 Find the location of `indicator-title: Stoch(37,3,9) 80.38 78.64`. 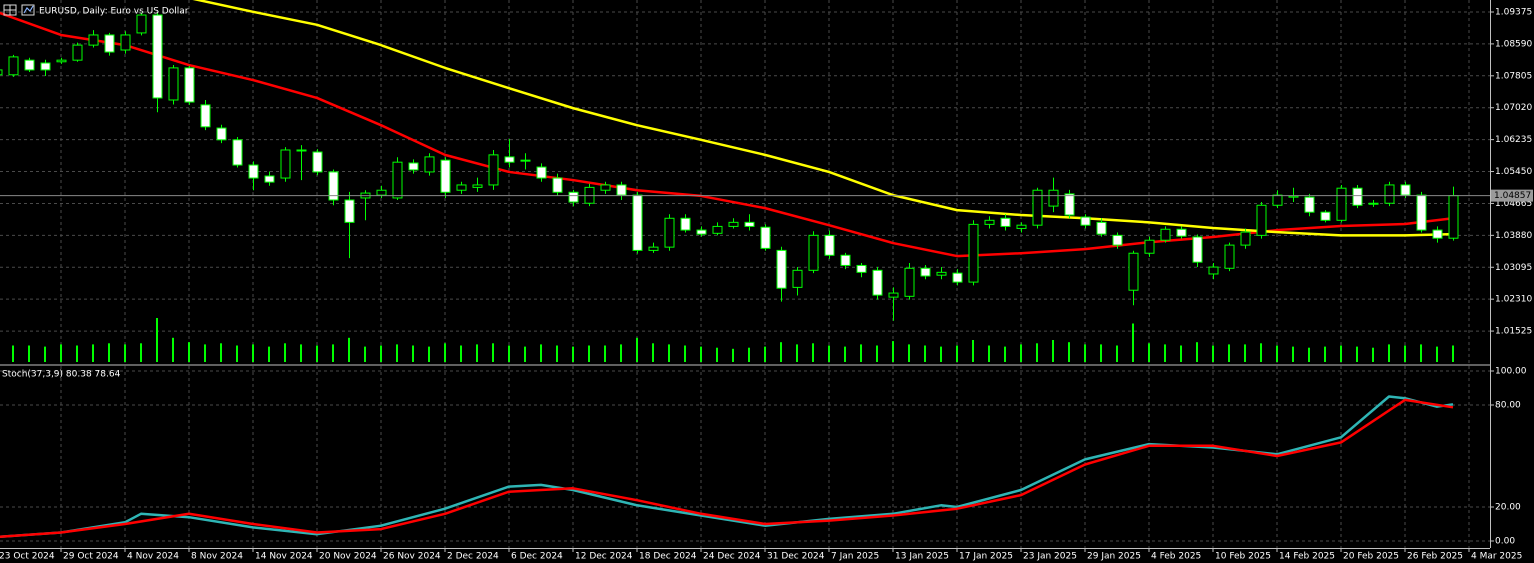

indicator-title: Stoch(37,3,9) 80.38 78.64 is located at coordinates (61, 375).